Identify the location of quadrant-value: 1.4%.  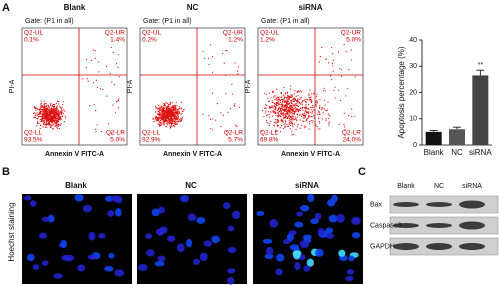
(117, 40).